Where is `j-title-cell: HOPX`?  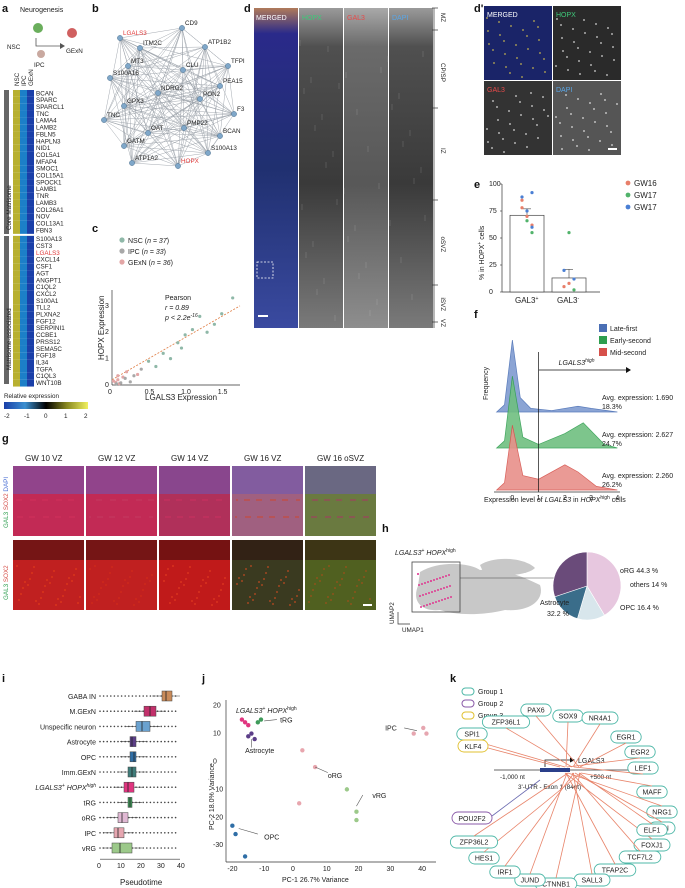
j-title-cell: HOPX is located at coordinates (277, 711).